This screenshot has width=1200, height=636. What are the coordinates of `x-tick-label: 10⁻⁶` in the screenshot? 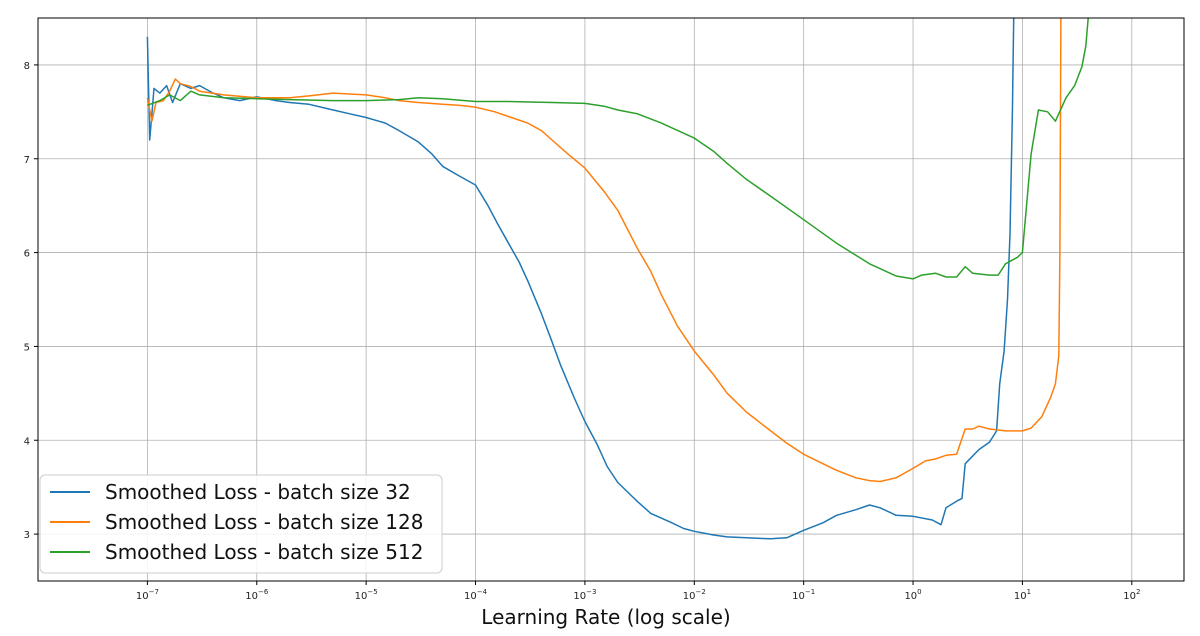 It's located at (257, 595).